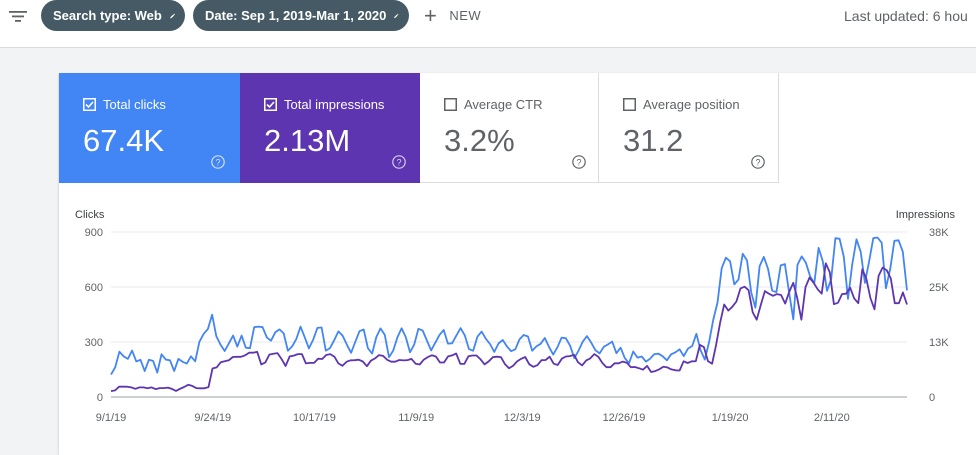 The image size is (976, 455). Describe the element at coordinates (94, 288) in the screenshot. I see `left-tick-label: 600` at that location.